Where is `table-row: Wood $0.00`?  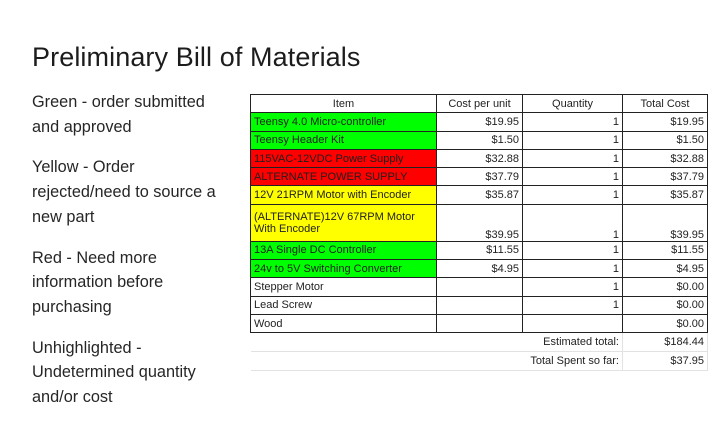 table-row: Wood $0.00 is located at coordinates (479, 323).